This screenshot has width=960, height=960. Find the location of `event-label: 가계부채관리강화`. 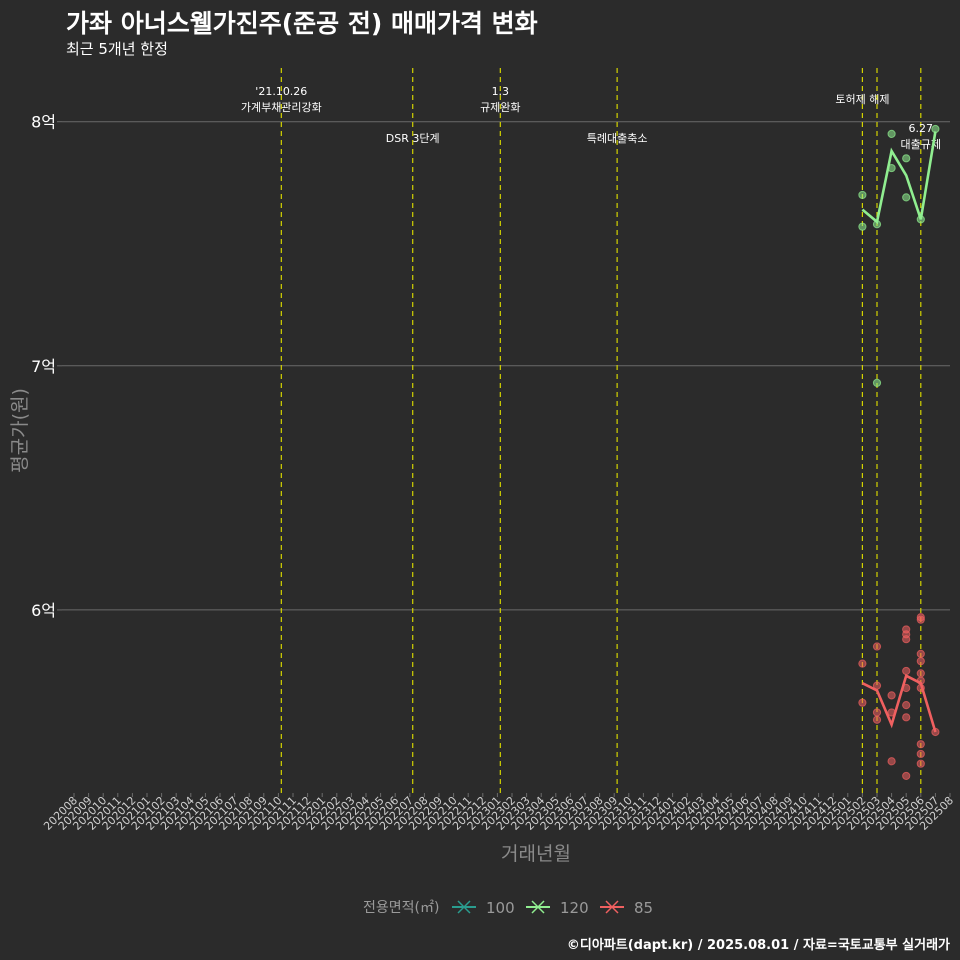

event-label: 가계부채관리강화 is located at coordinates (281, 107).